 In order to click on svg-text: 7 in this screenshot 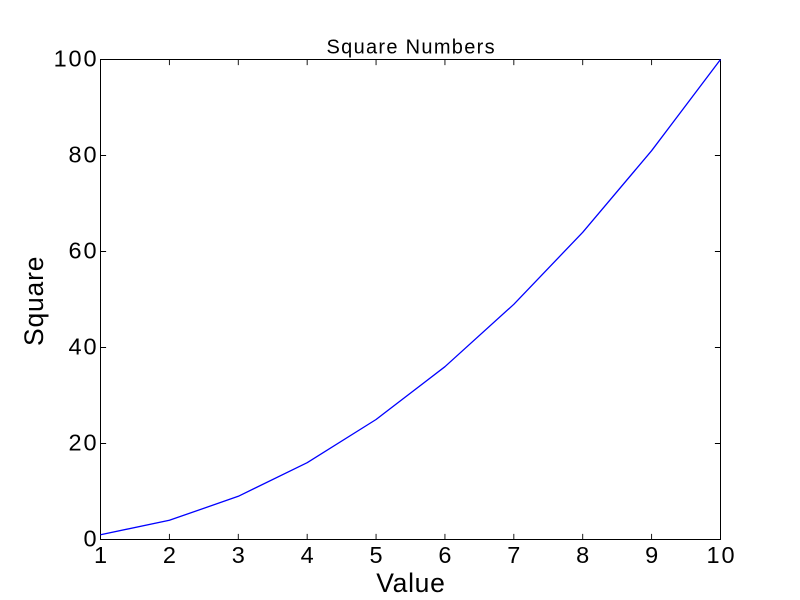, I will do `click(514, 555)`.